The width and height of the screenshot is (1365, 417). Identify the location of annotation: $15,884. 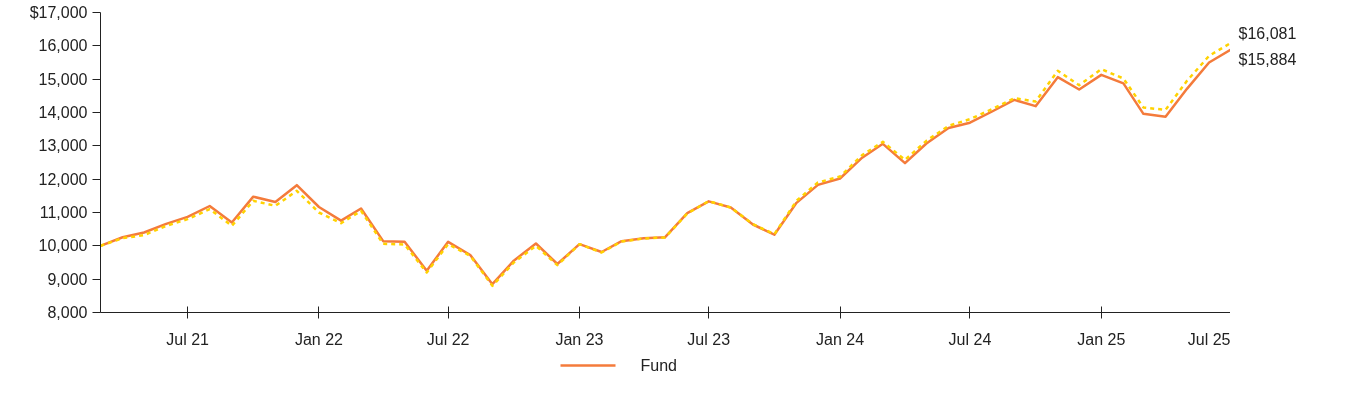
(1267, 60).